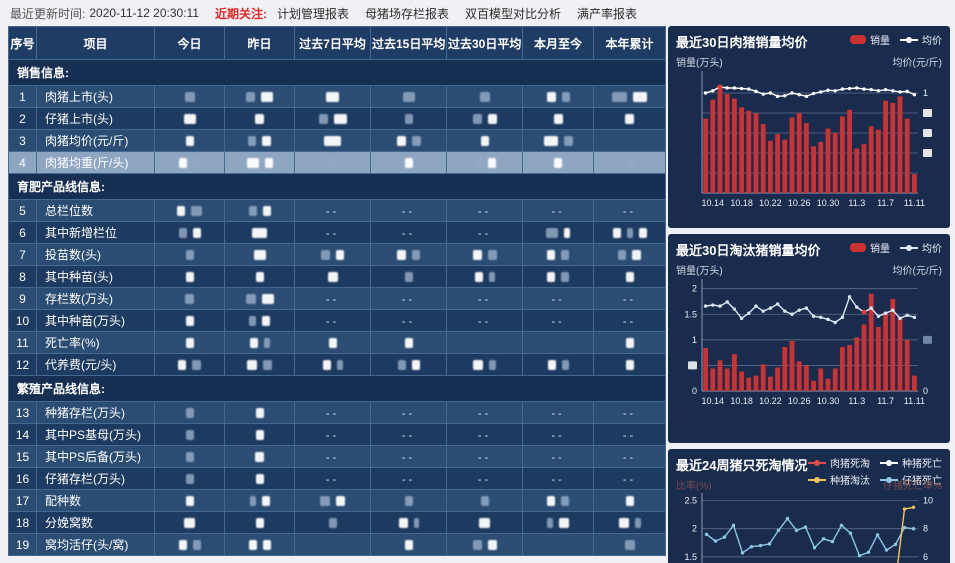  Describe the element at coordinates (839, 462) in the screenshot. I see `legend-item-肉猪死淘: 肉猪死淘` at that location.